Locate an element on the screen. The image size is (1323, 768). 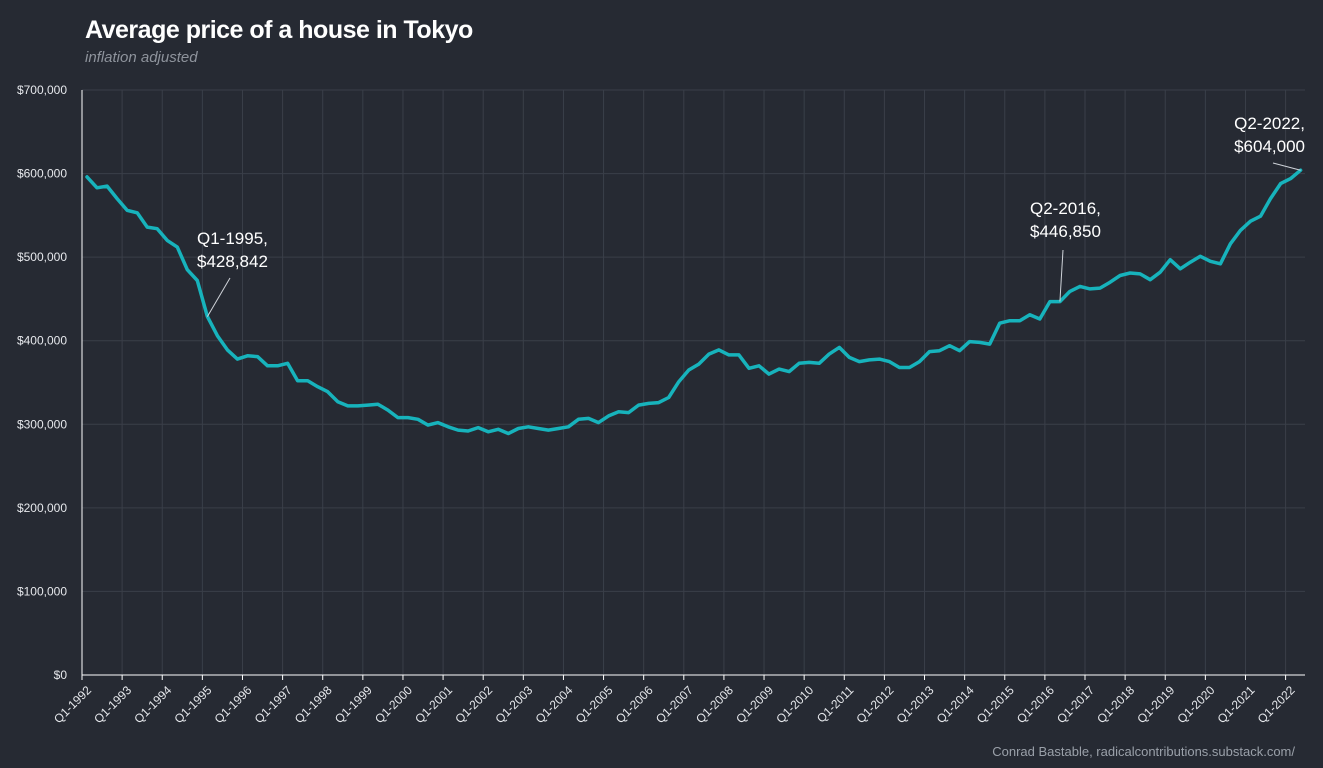
annotation-label: Q2-2016, is located at coordinates (1065, 208).